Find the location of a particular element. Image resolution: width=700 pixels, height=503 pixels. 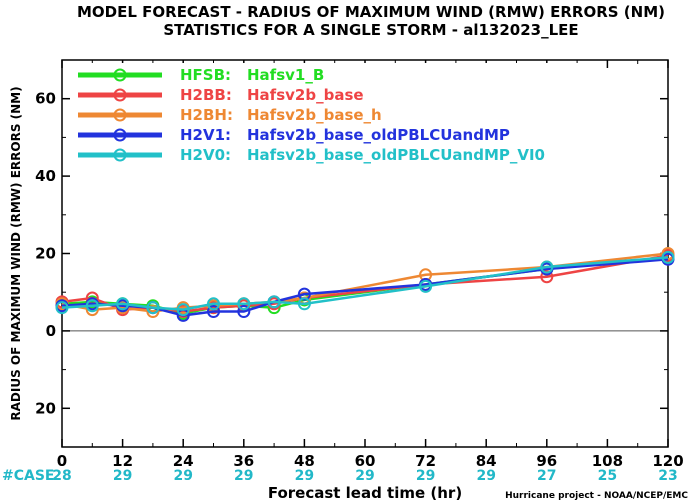

x-tick-label: 48 is located at coordinates (304, 461).